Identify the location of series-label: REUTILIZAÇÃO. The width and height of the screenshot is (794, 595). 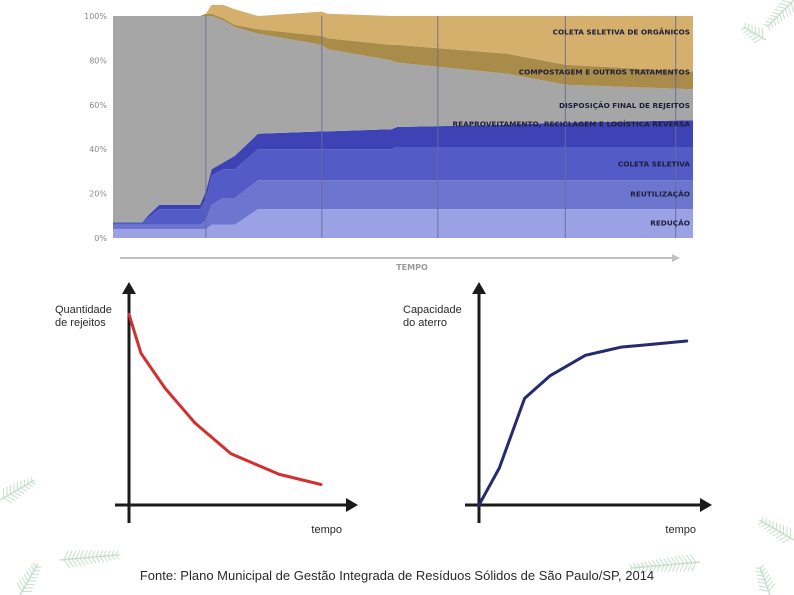
(660, 194).